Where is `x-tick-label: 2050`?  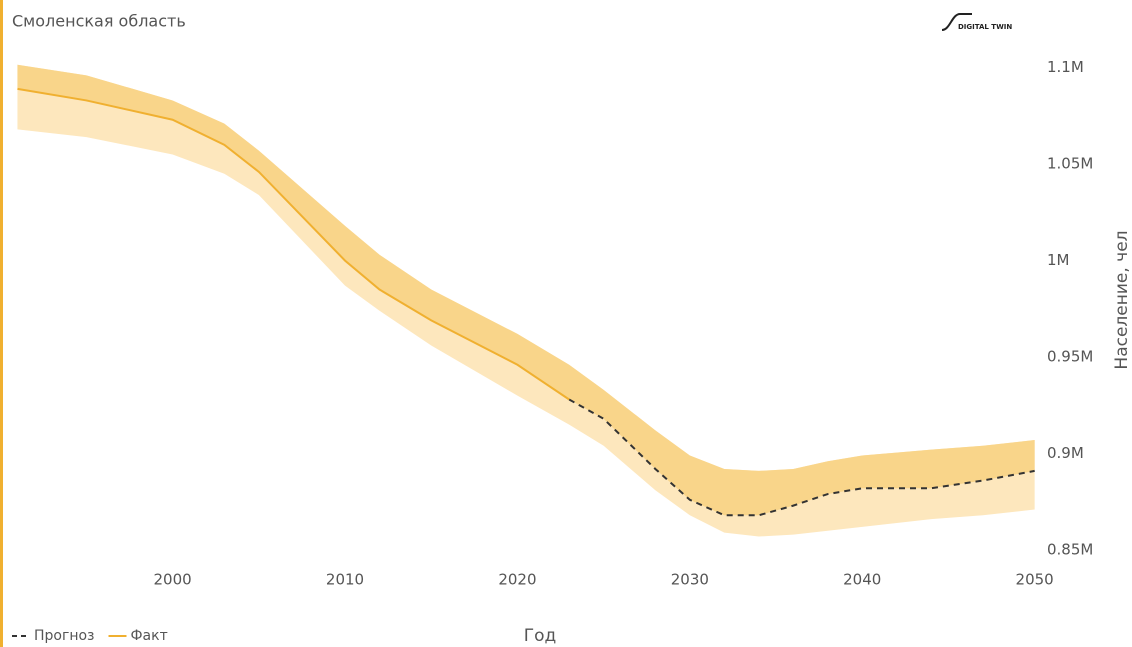
x-tick-label: 2050 is located at coordinates (1035, 580).